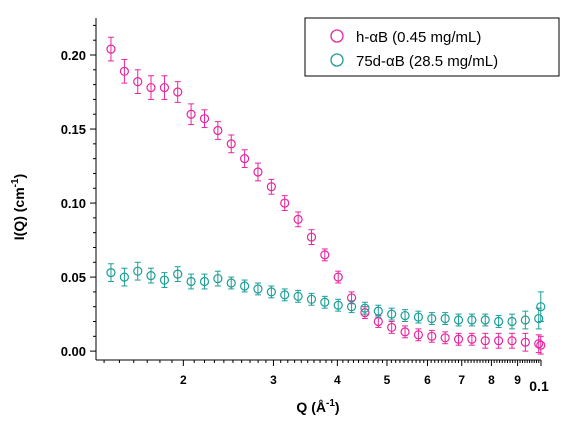 This screenshot has width=586, height=424. I want to click on legend-label-75d-alphab: 75d-αB (28.5 mg/mL), so click(427, 61).